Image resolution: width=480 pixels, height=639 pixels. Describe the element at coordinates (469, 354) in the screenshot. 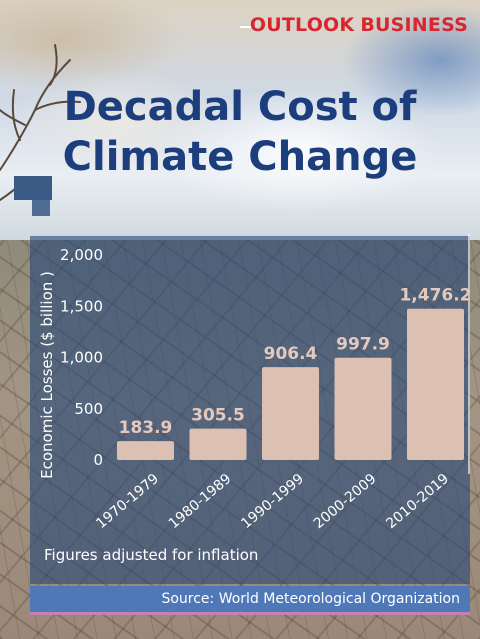

I see `chart-panel-right-edge` at that location.